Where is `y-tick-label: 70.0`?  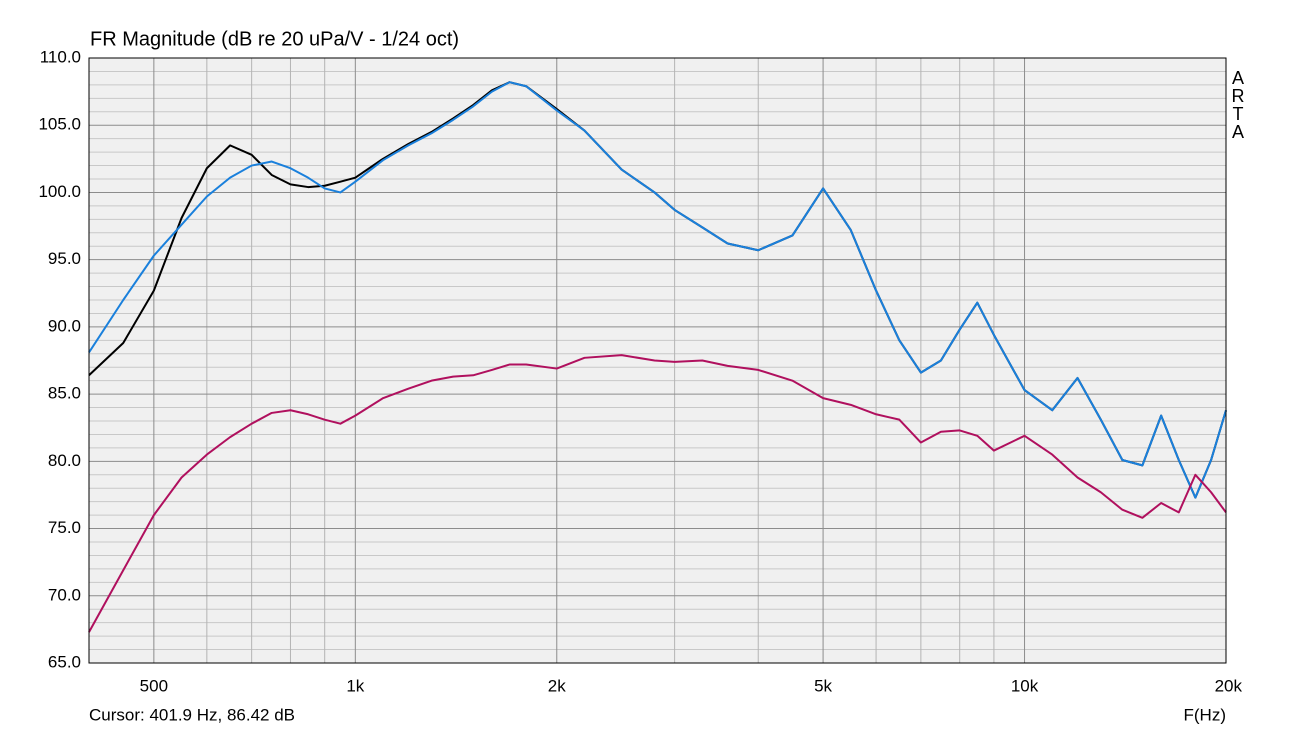 y-tick-label: 70.0 is located at coordinates (64, 594).